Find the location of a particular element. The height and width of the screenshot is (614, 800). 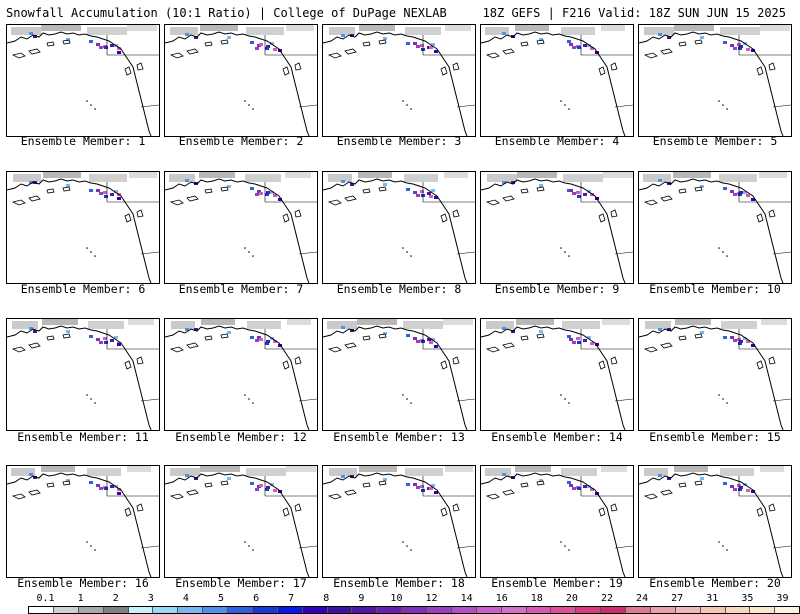

colorbar-tick-label: 10 is located at coordinates (396, 598).